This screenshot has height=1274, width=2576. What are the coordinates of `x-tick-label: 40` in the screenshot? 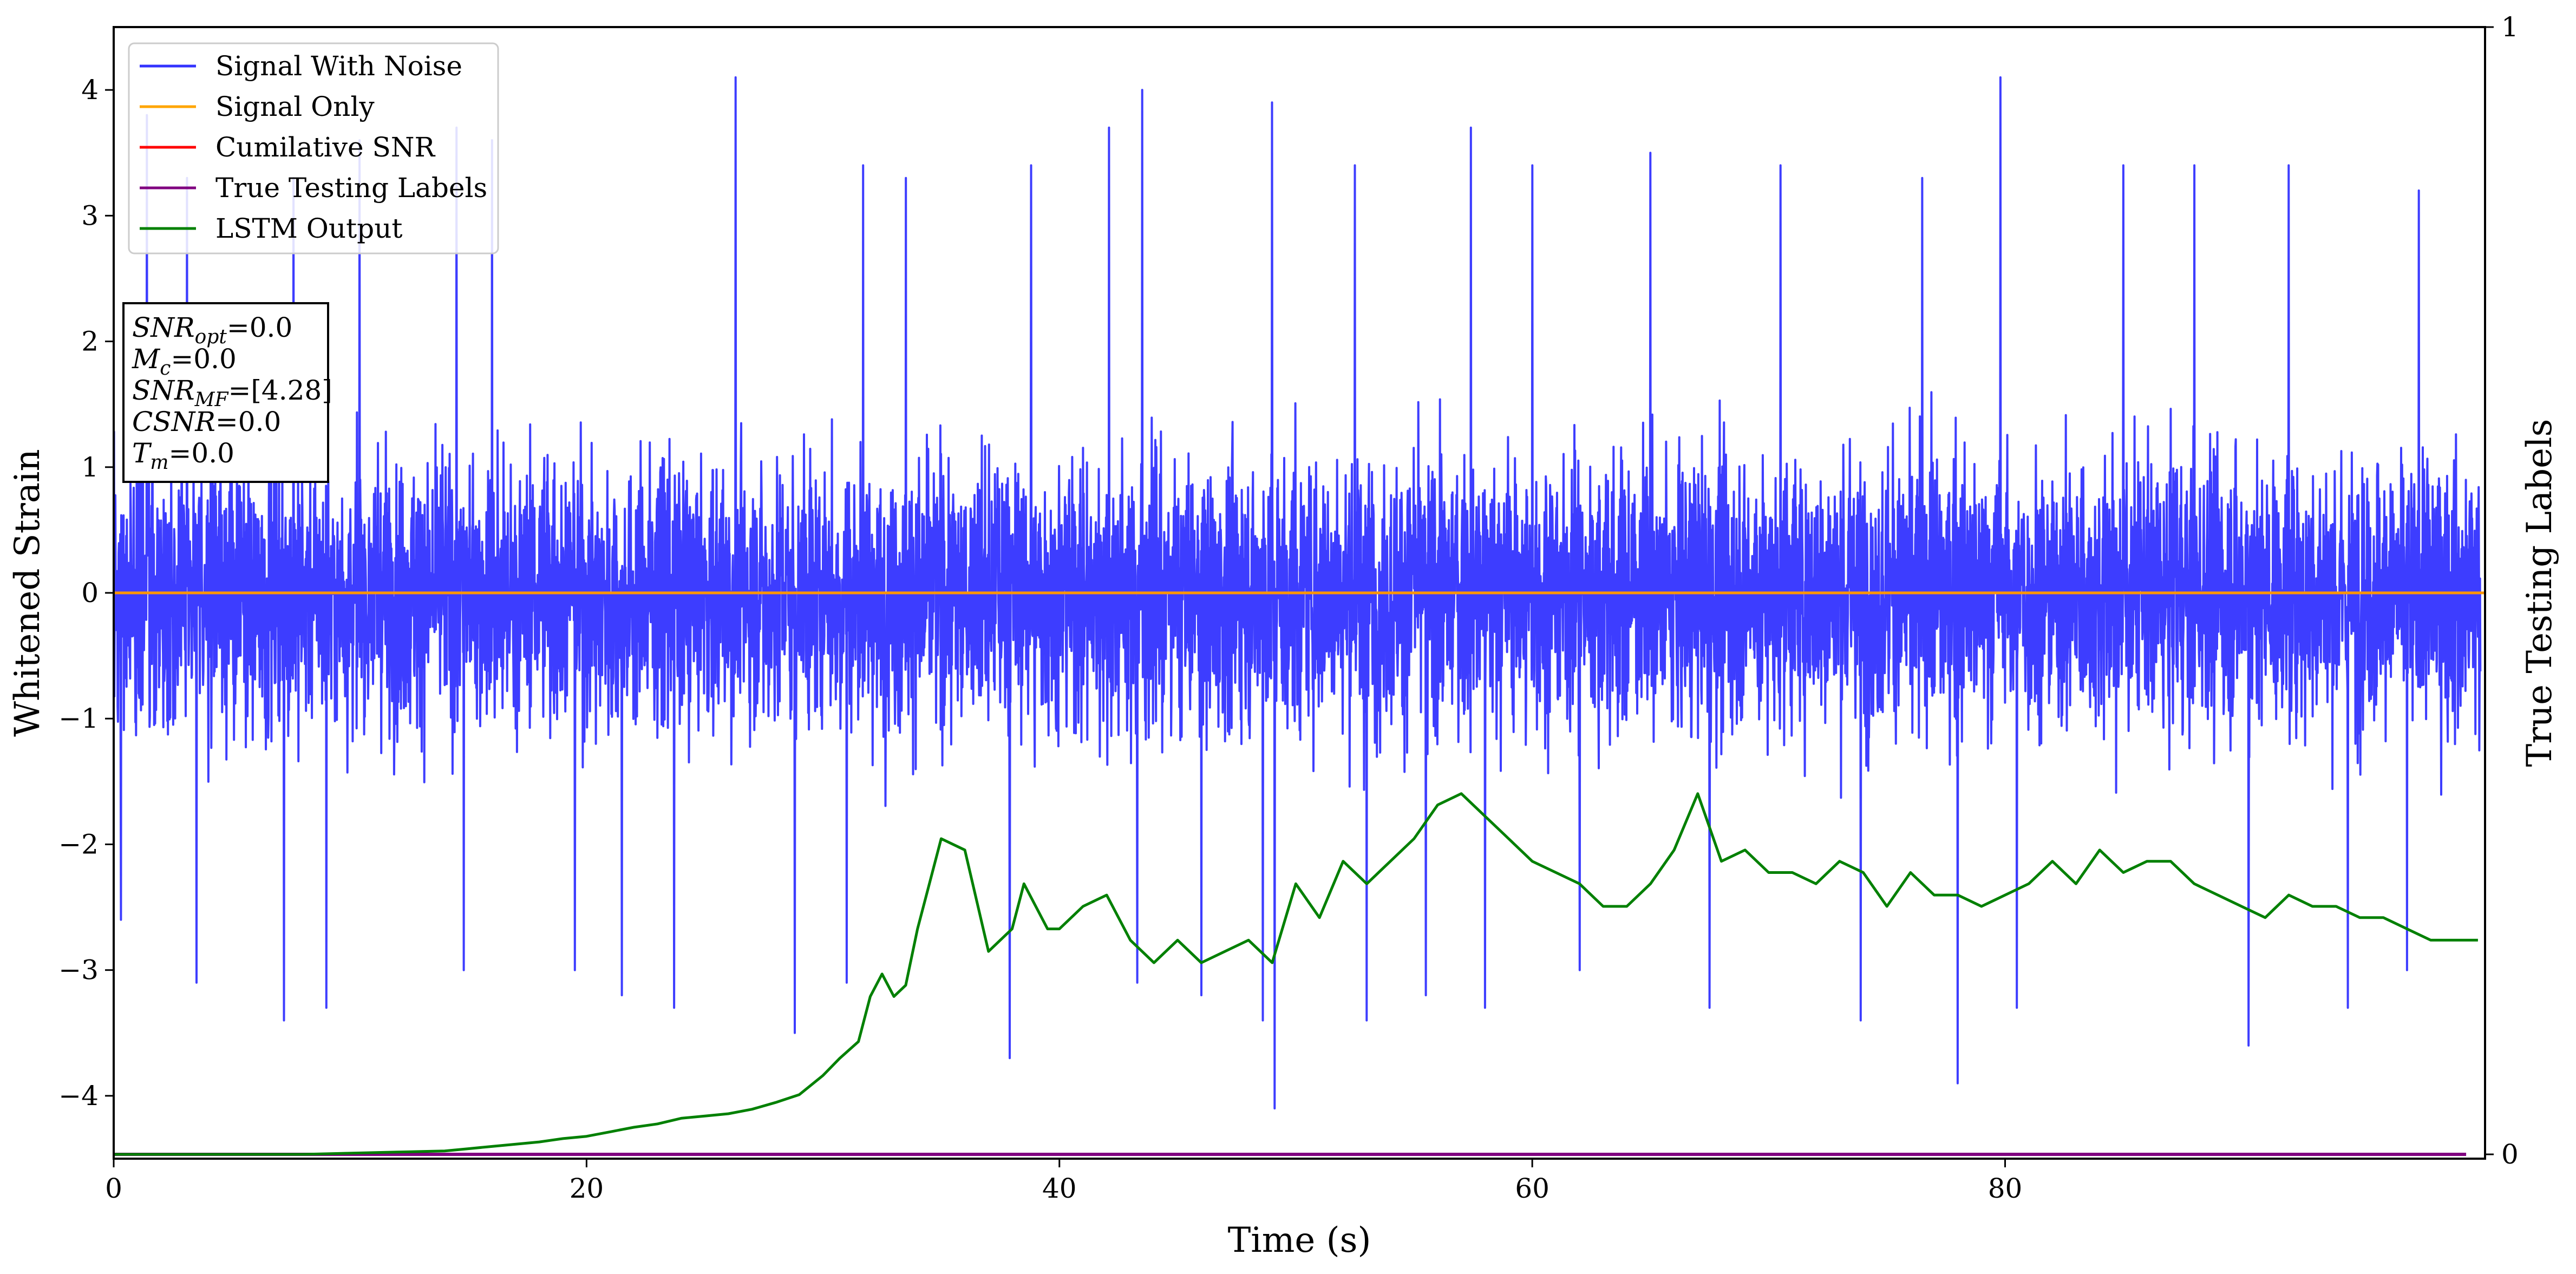 It's located at (1059, 1188).